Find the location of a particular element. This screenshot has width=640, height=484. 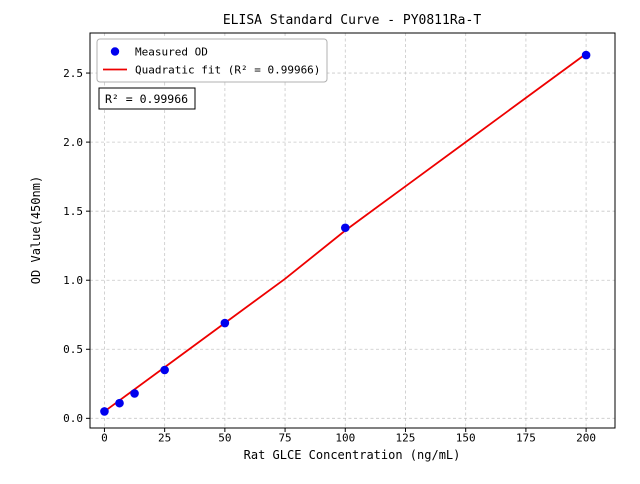

chart-title: ELISA Standard Curve - PY0811Ra-T is located at coordinates (352, 20).